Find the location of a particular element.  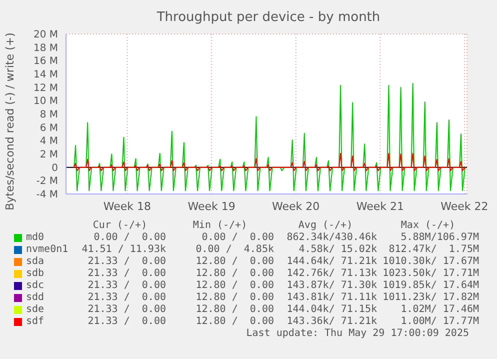

x-tick-label: Week 19 is located at coordinates (212, 206).